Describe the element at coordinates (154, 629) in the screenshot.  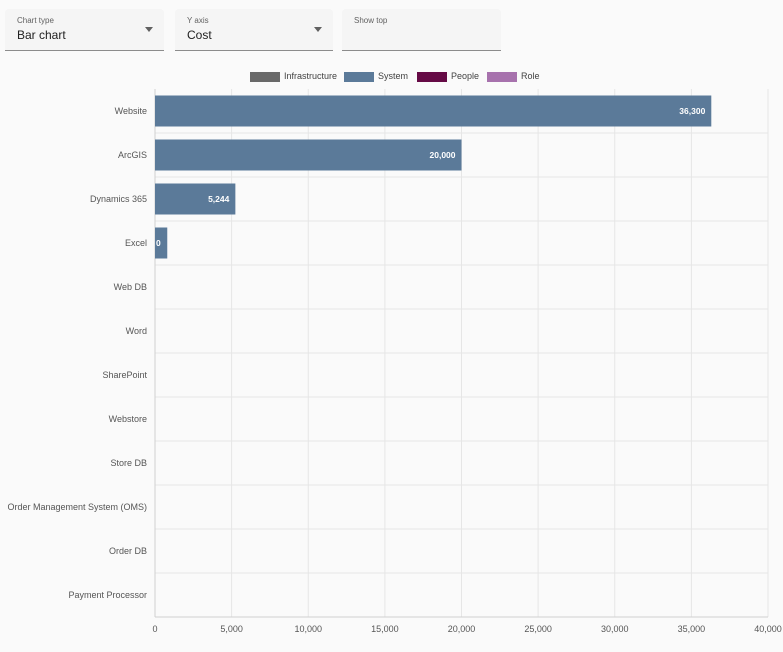
I see `x-tick-label: 0` at that location.